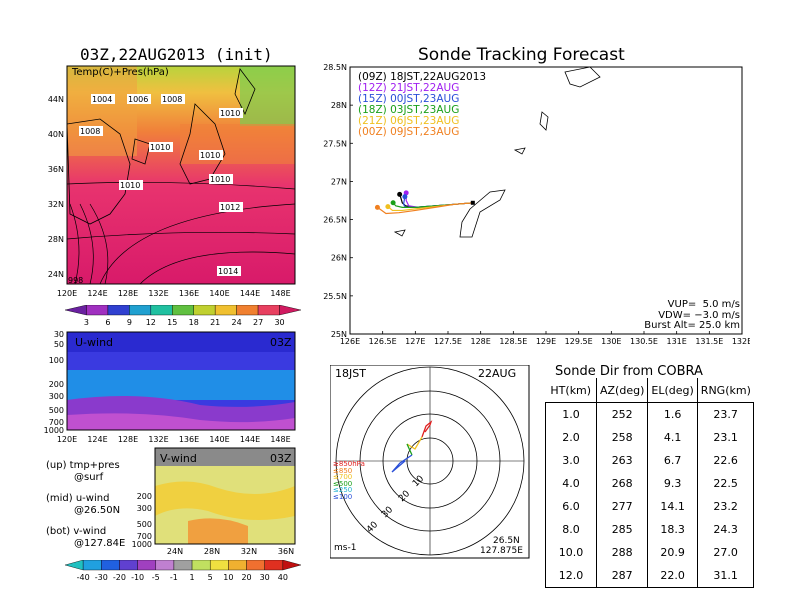 The width and height of the screenshot is (792, 612). What do you see at coordinates (281, 458) in the screenshot?
I see `vwind-time: 03Z` at bounding box center [281, 458].